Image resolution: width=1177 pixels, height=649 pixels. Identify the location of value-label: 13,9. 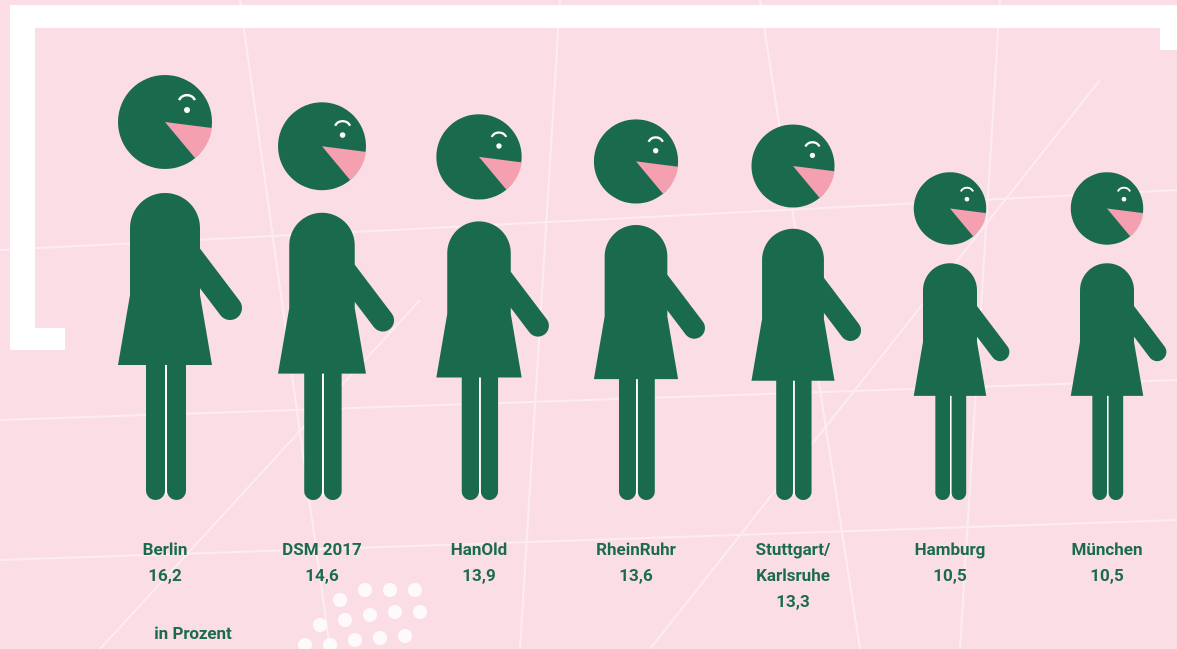
(479, 576).